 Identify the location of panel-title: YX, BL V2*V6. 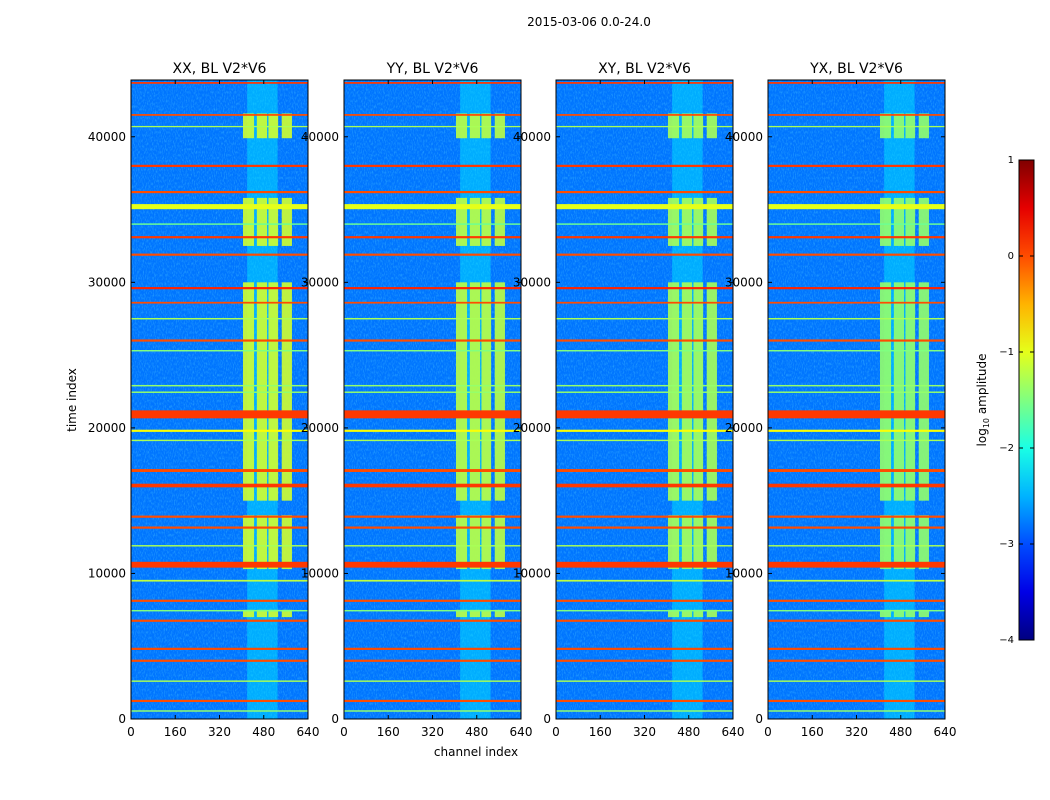
(856, 69).